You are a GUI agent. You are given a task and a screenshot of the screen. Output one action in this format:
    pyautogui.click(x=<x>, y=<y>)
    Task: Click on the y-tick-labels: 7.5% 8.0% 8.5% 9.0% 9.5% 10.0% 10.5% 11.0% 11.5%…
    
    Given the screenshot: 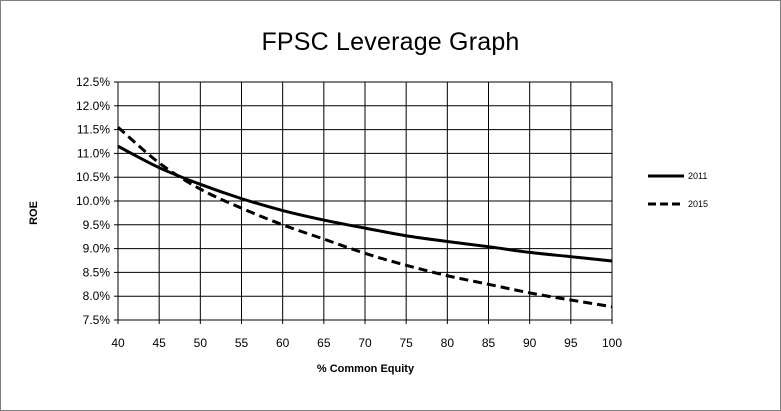 What is the action you would take?
    pyautogui.click(x=93, y=201)
    